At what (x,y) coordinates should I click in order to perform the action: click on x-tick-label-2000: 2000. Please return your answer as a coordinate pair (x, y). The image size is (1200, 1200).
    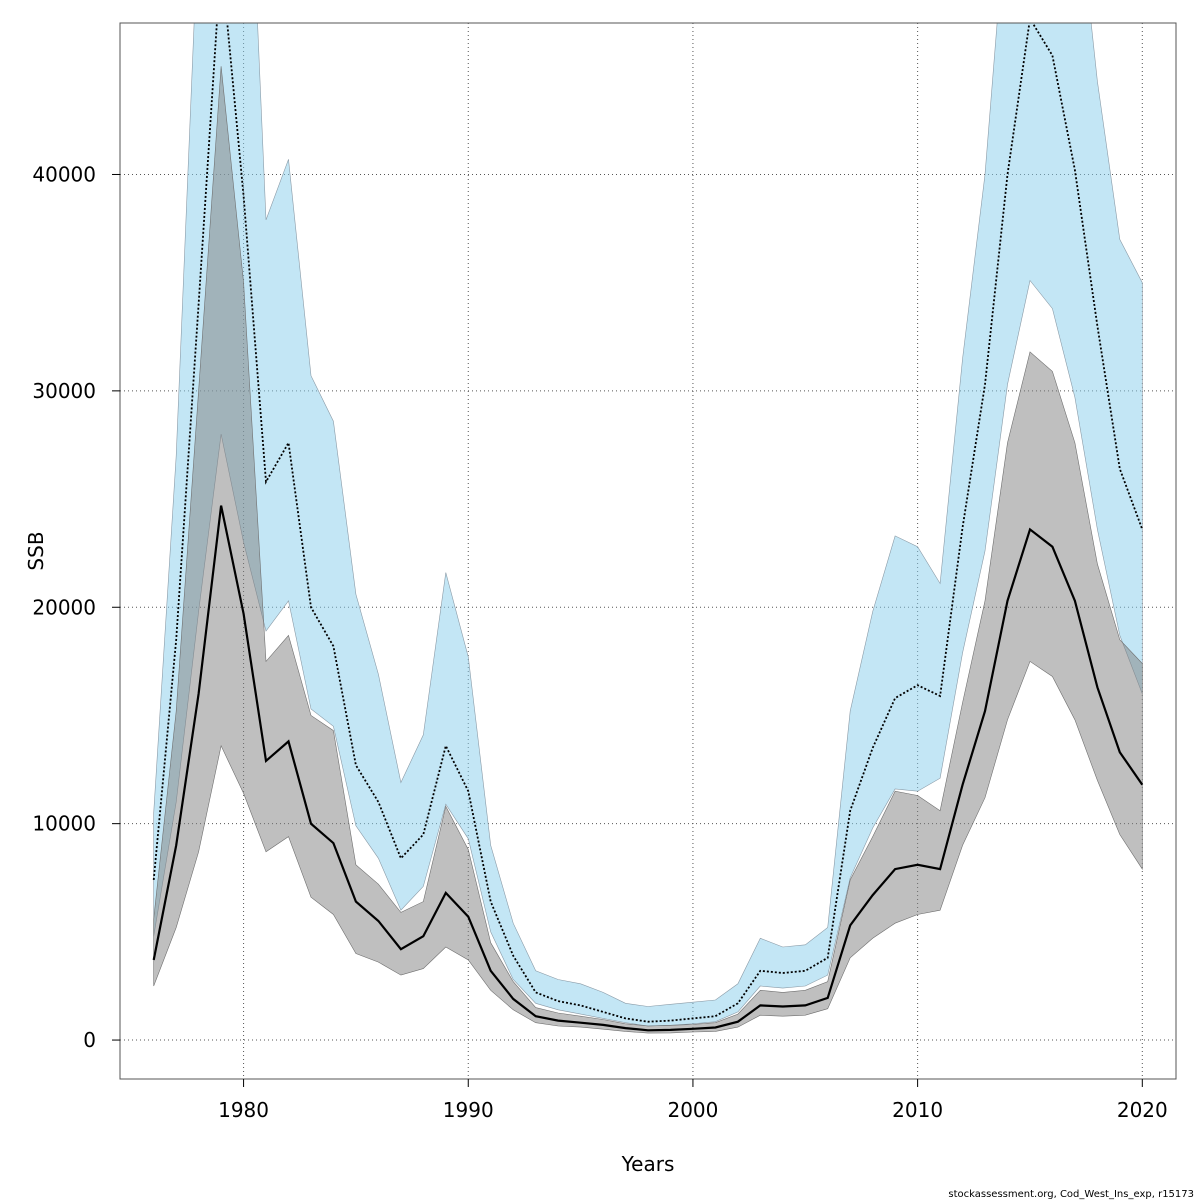
    Looking at the image, I should click on (692, 1110).